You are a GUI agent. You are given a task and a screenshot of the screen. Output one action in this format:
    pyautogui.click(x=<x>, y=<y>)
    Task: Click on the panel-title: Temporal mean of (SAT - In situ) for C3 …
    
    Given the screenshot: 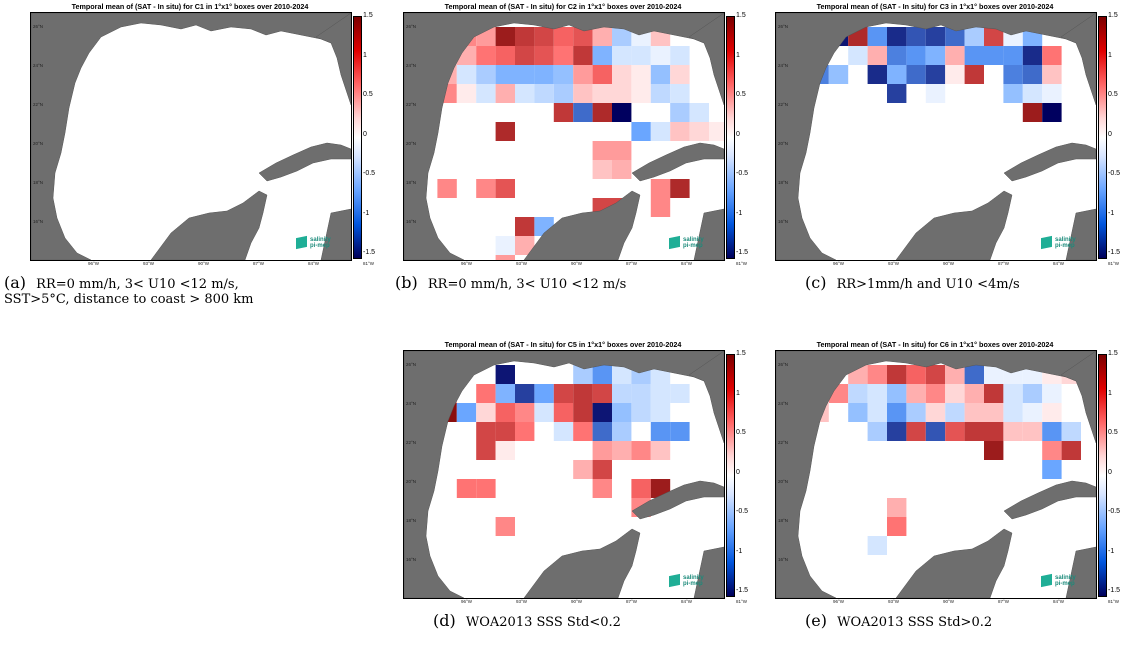 What is the action you would take?
    pyautogui.click(x=935, y=6)
    